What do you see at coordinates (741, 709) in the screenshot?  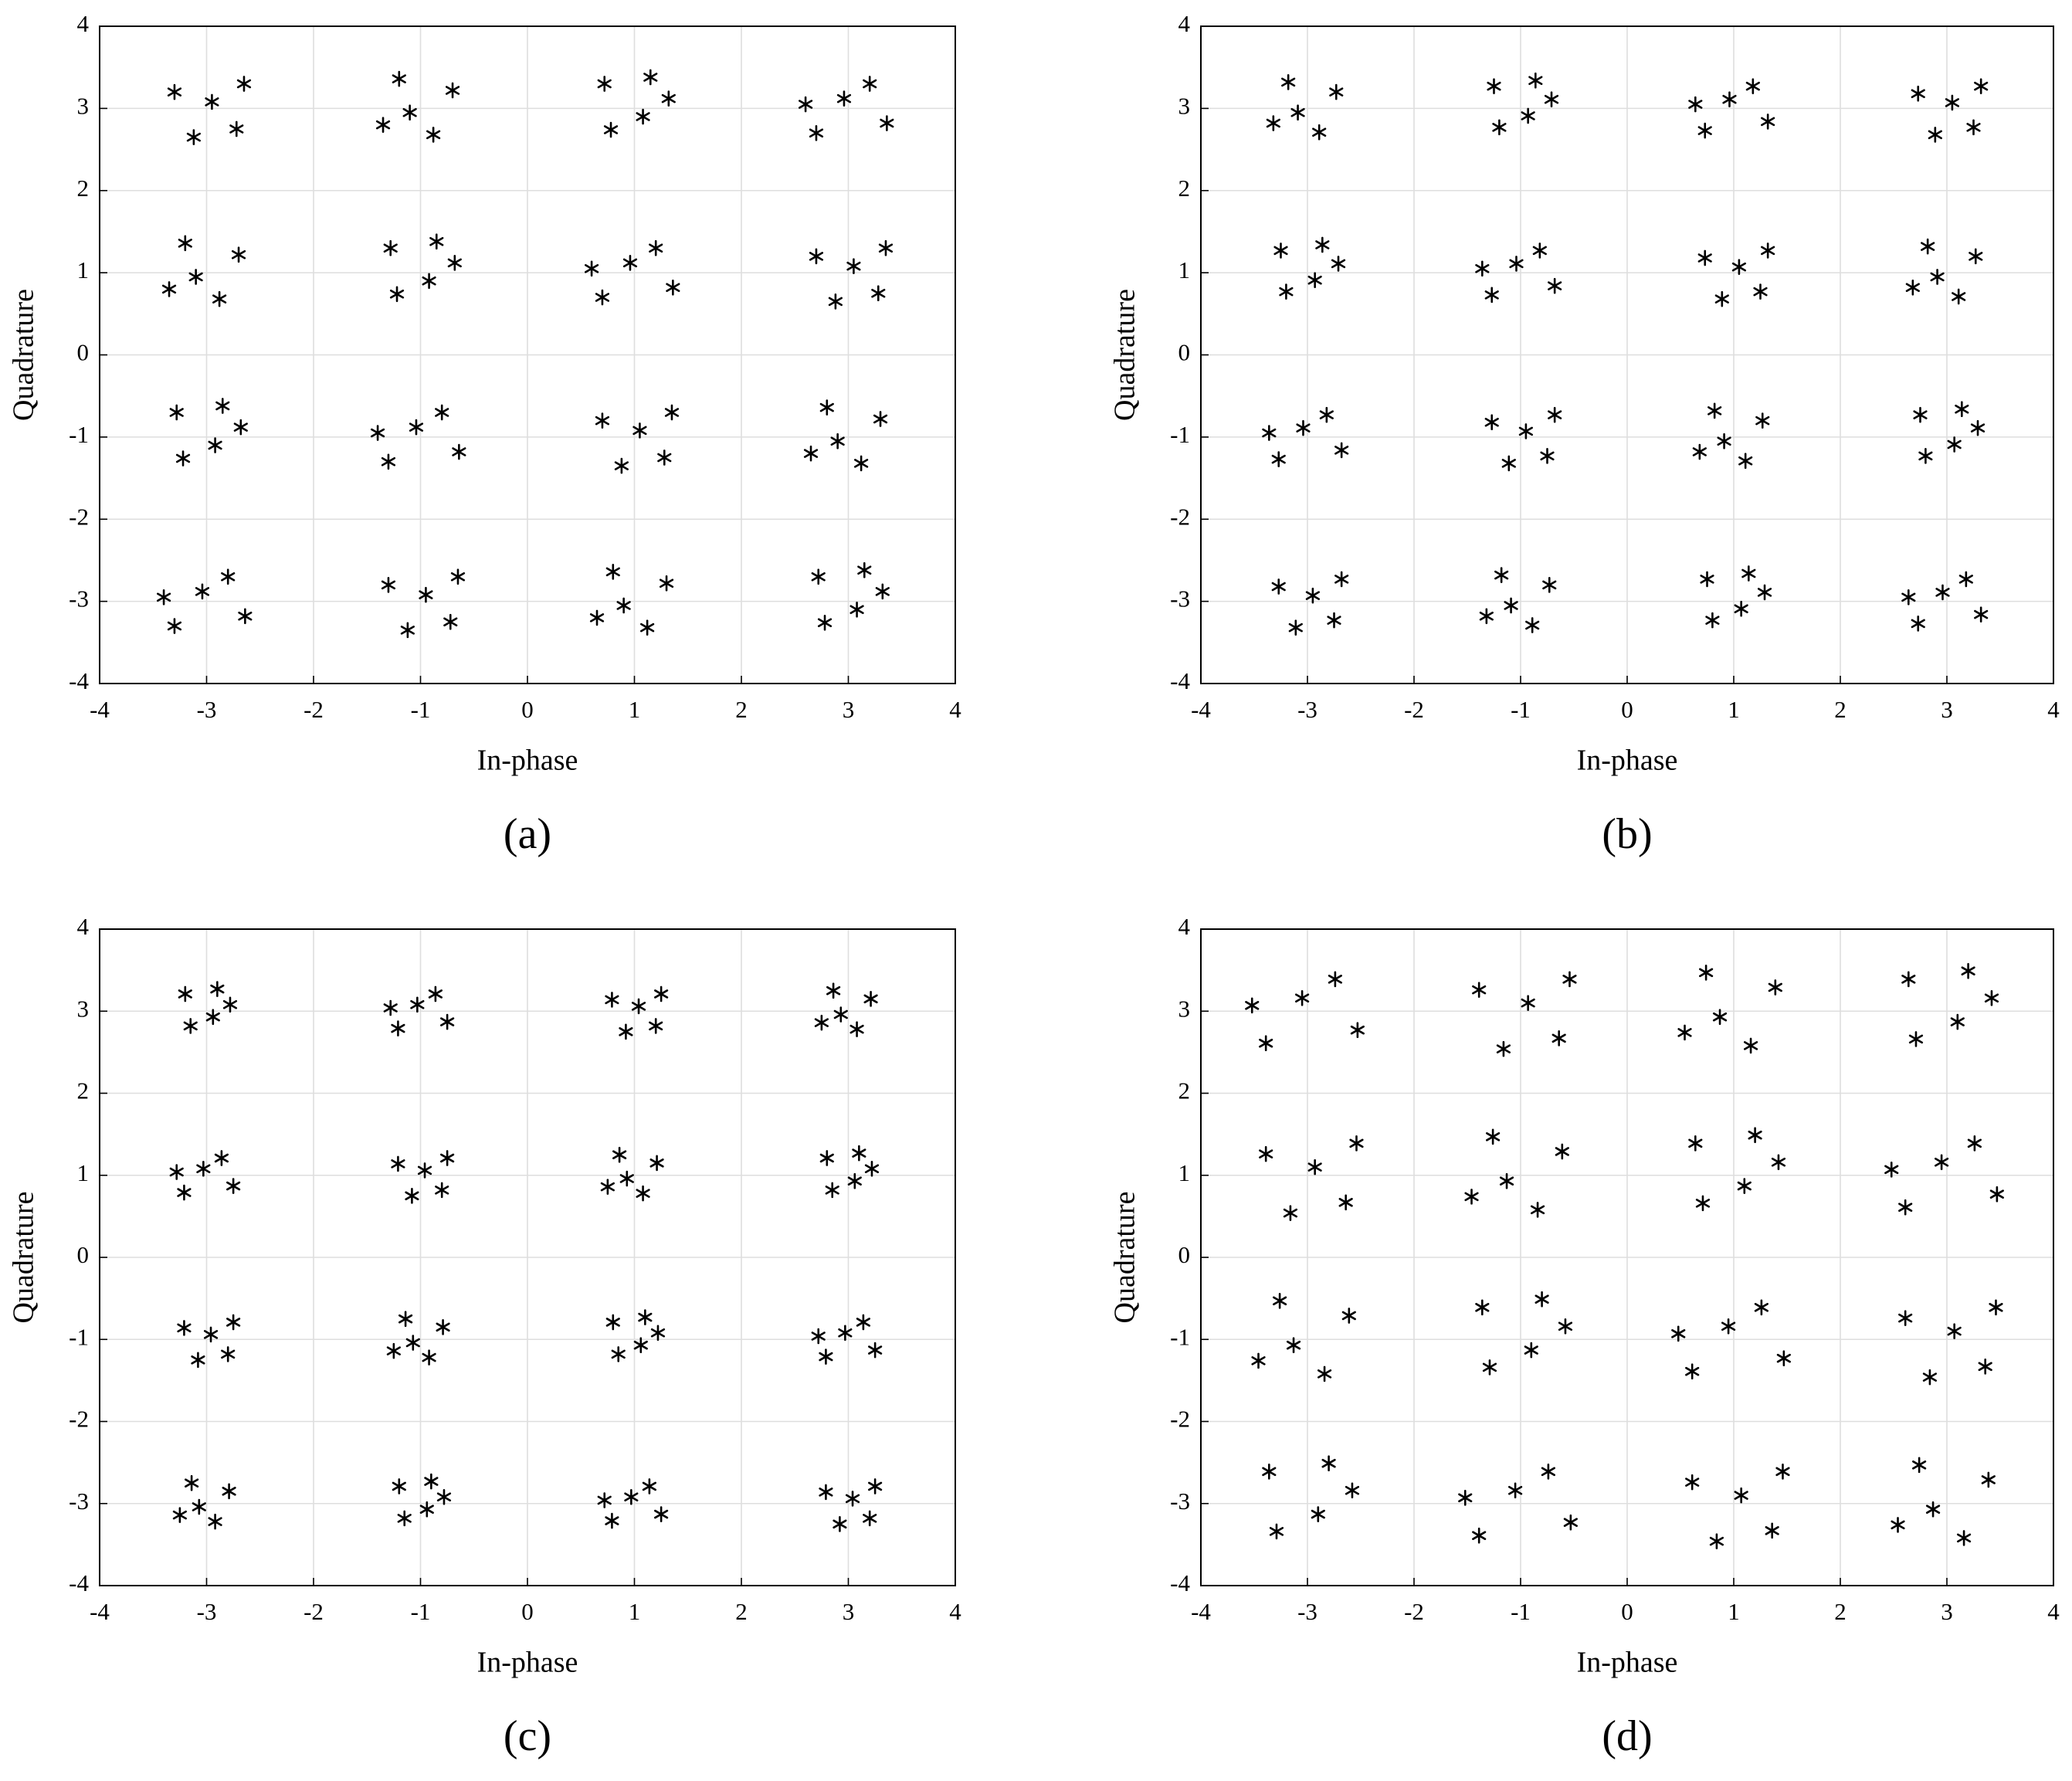 I see `x-tick-label: 2` at bounding box center [741, 709].